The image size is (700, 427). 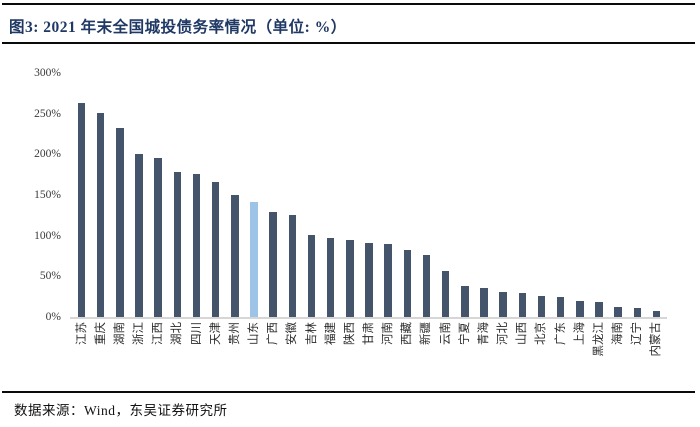 I want to click on bar-山西, so click(x=522, y=305).